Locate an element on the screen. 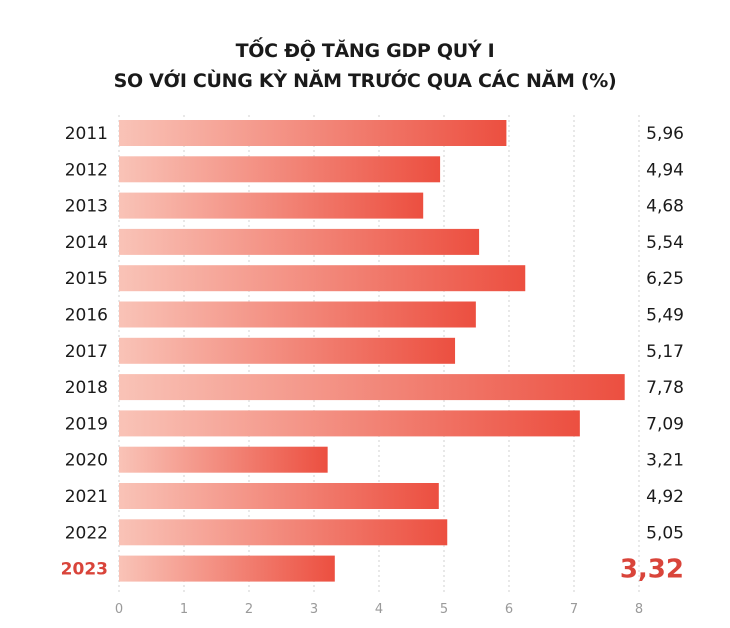  x-tick-label: 5 is located at coordinates (444, 609).